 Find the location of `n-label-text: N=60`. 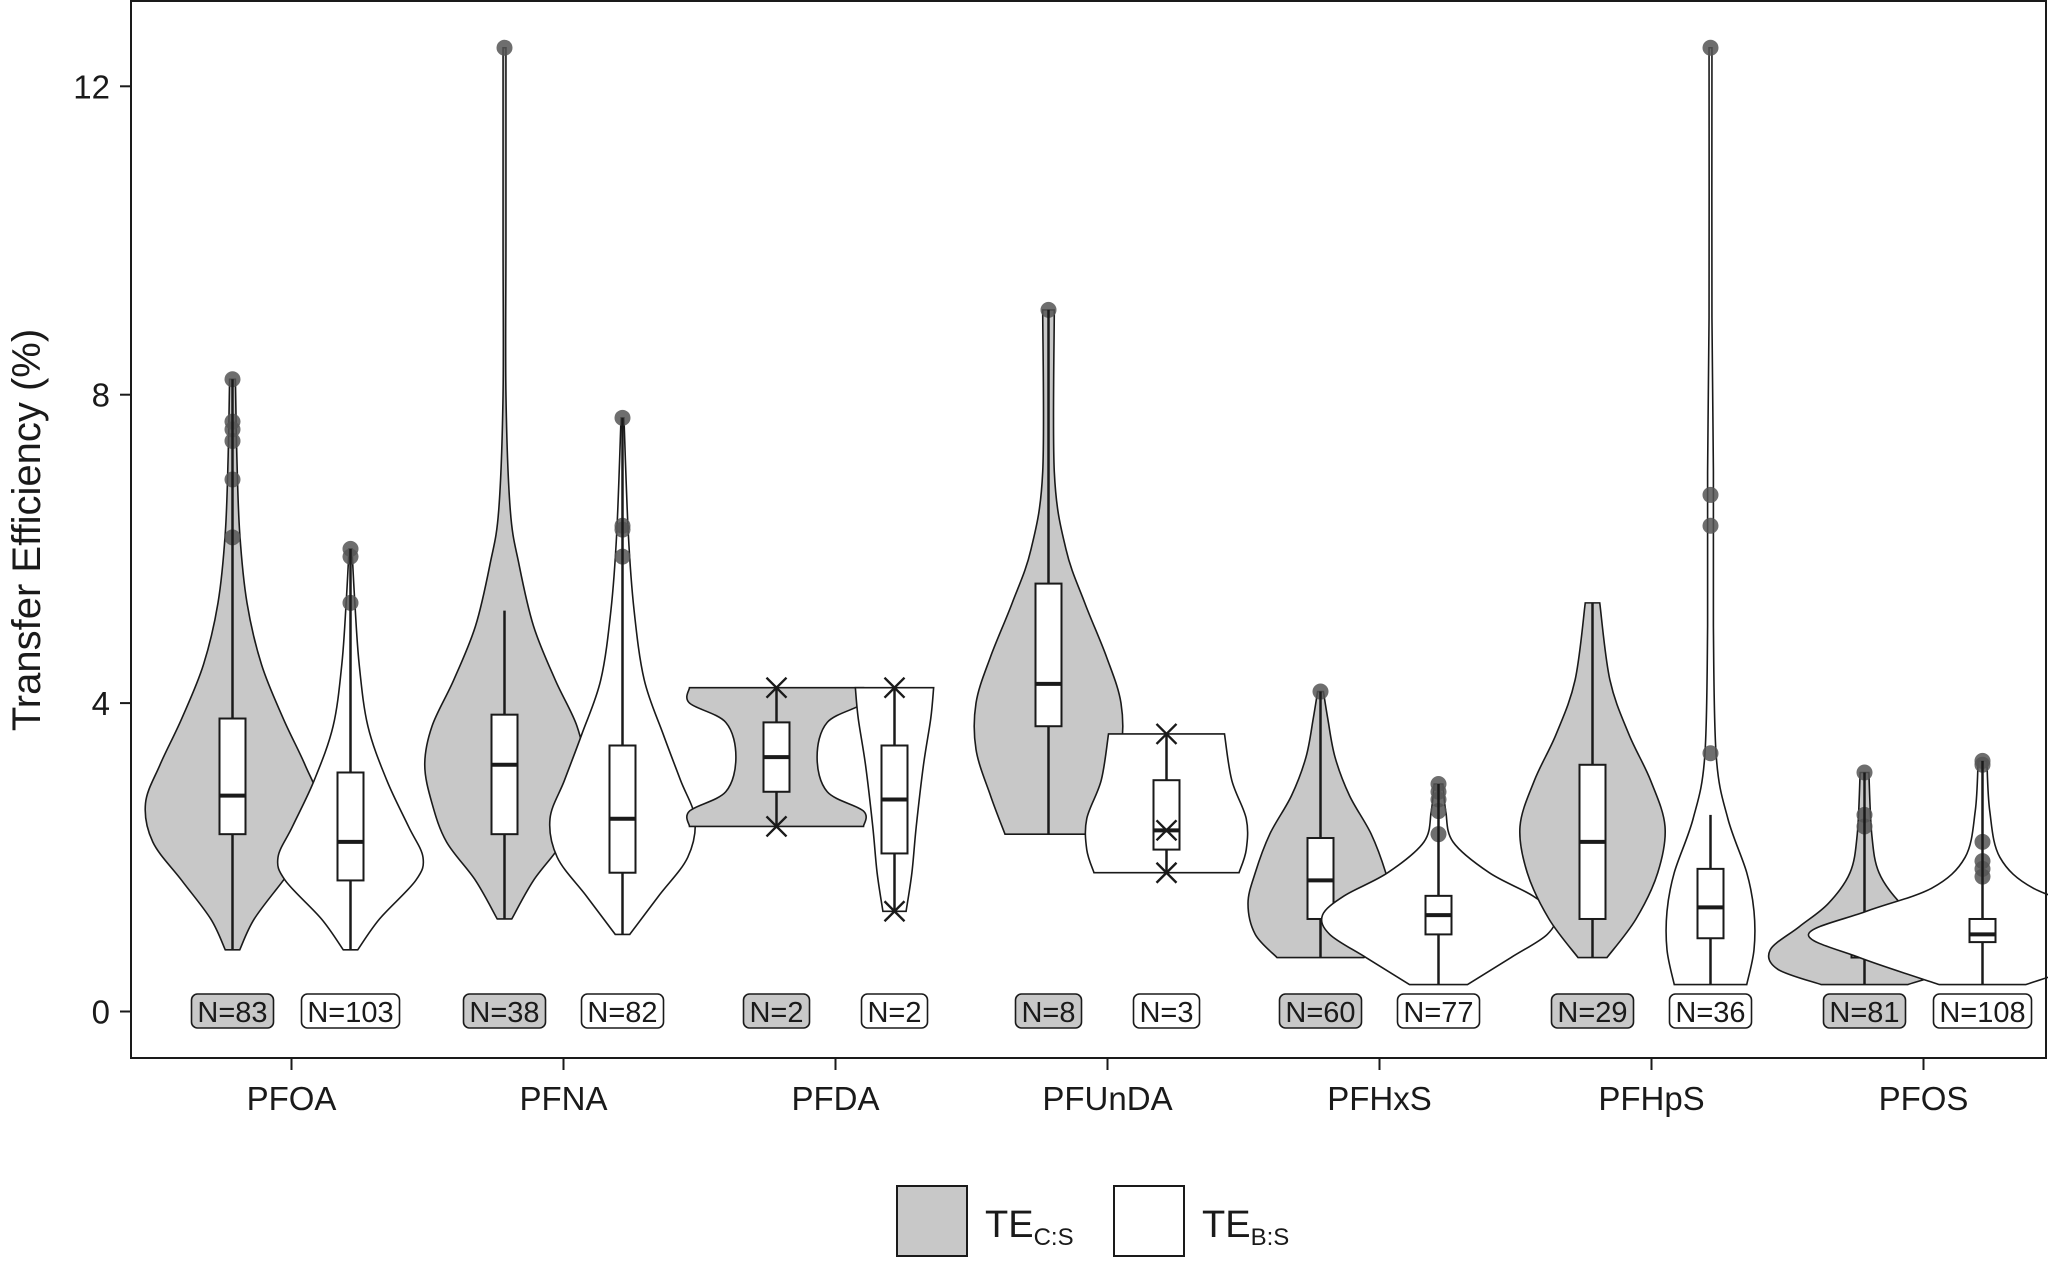

n-label-text: N=60 is located at coordinates (1320, 1013).